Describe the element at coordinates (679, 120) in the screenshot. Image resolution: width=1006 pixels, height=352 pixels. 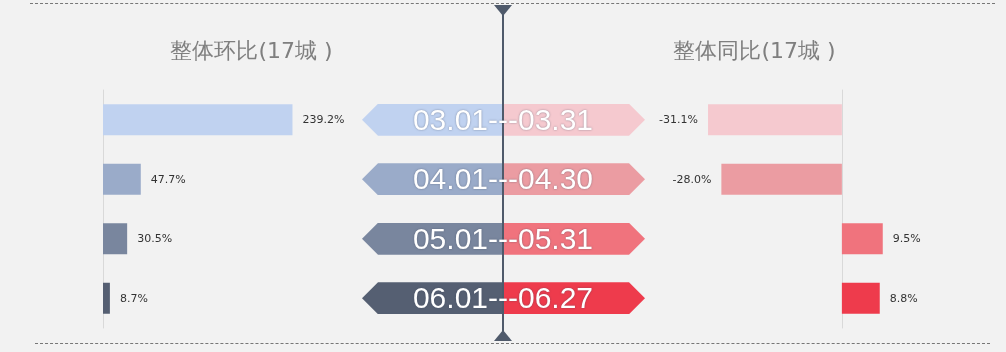
I see `data-label: -31.1%` at that location.